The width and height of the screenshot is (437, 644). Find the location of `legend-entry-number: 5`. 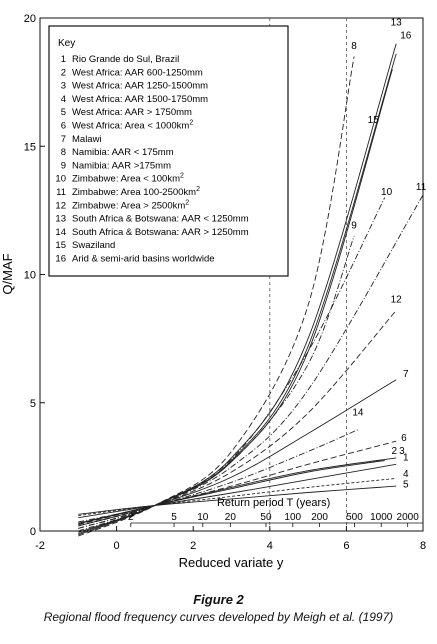

legend-entry-number: 5 is located at coordinates (63, 112).